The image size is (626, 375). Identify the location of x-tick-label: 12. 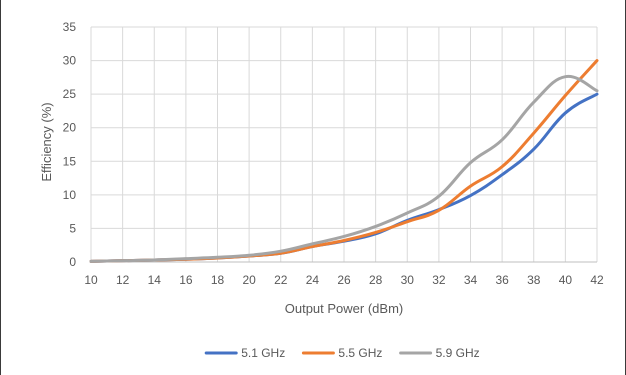
(123, 280).